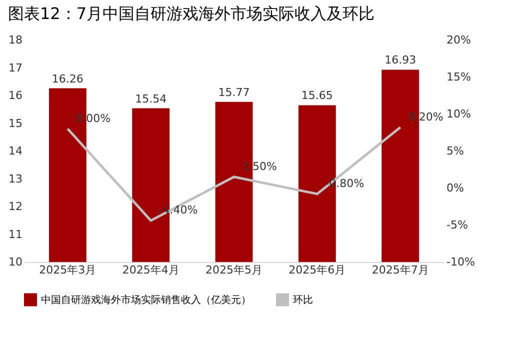  Describe the element at coordinates (458, 77) in the screenshot. I see `y2-tick-label: 15%` at that location.